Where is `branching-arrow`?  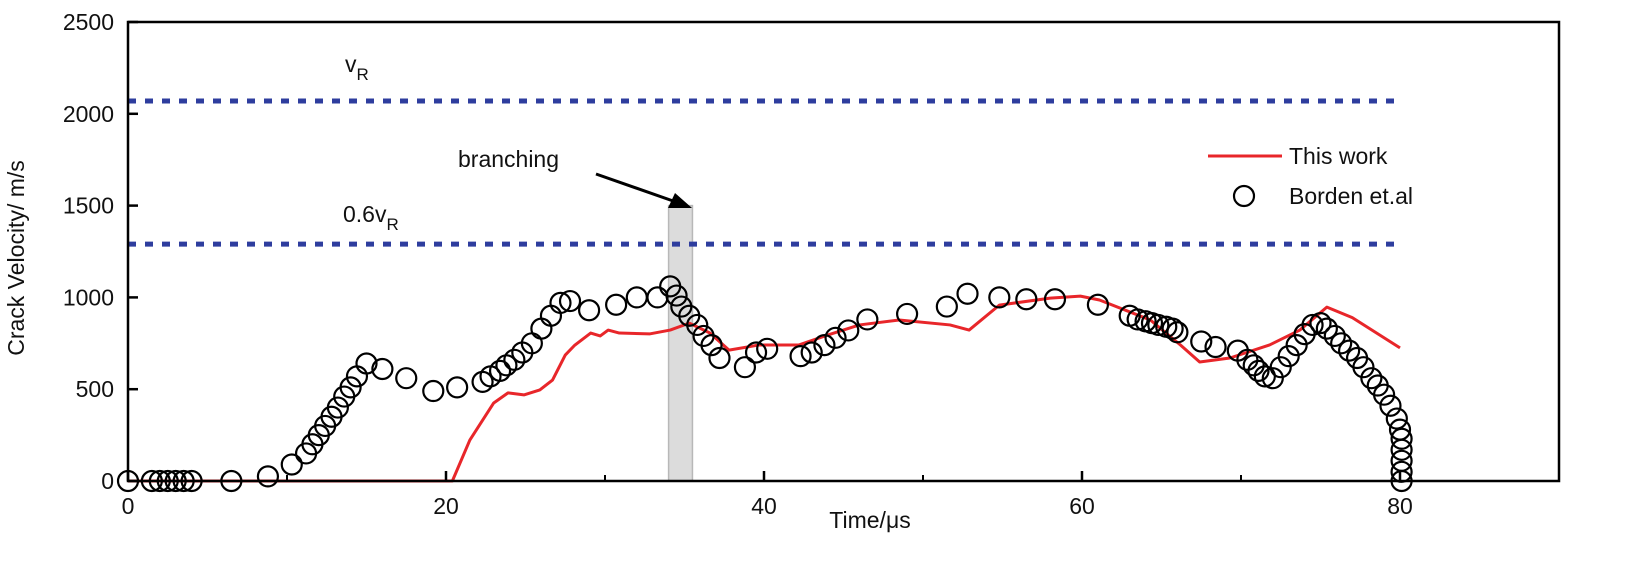 branching-arrow is located at coordinates (643, 190).